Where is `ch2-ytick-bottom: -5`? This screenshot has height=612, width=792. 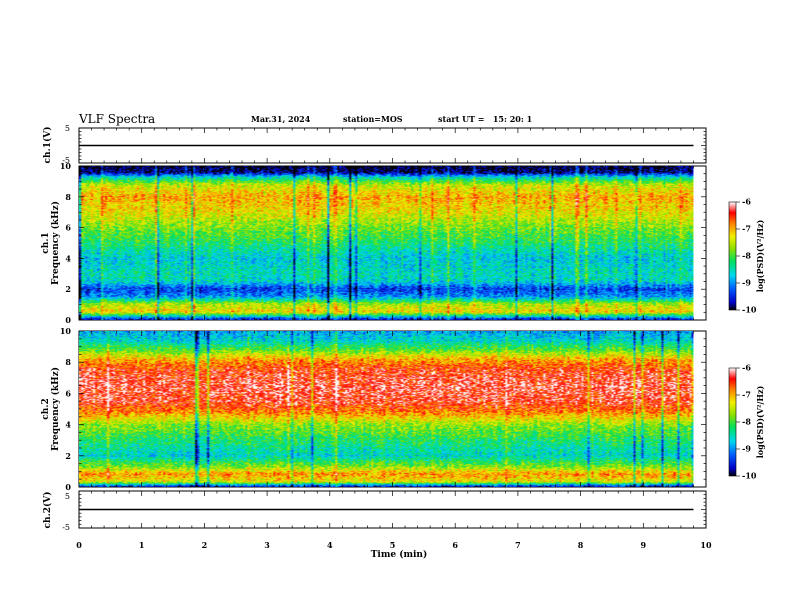
ch2-ytick-bottom: -5 is located at coordinates (66, 527).